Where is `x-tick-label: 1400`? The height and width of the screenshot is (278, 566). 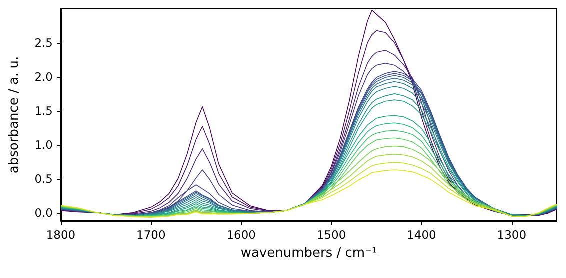 x-tick-label: 1400 is located at coordinates (421, 235).